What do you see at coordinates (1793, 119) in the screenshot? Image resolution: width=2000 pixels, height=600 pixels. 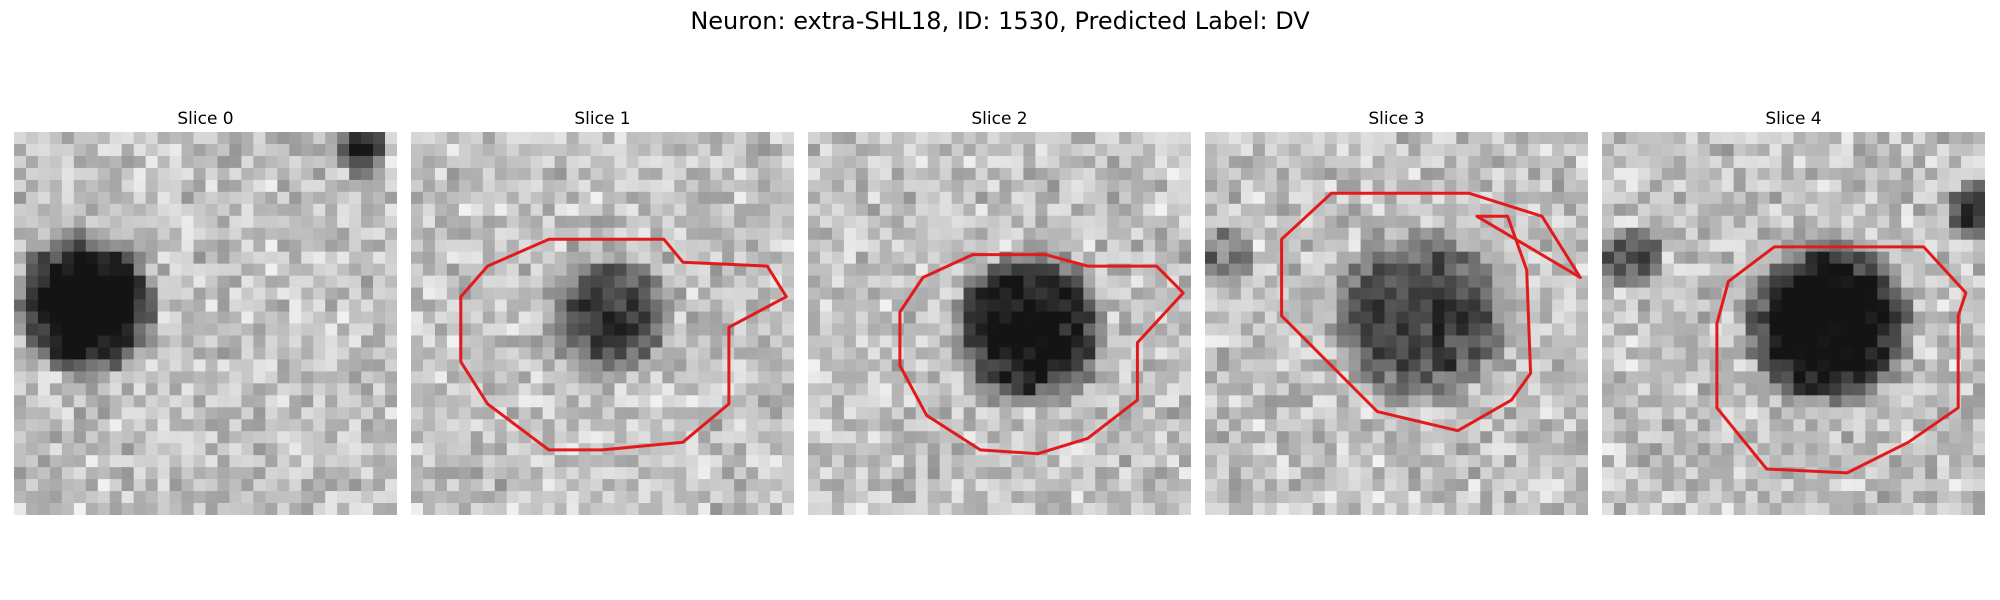 I see `slice-title: Slice 4` at bounding box center [1793, 119].